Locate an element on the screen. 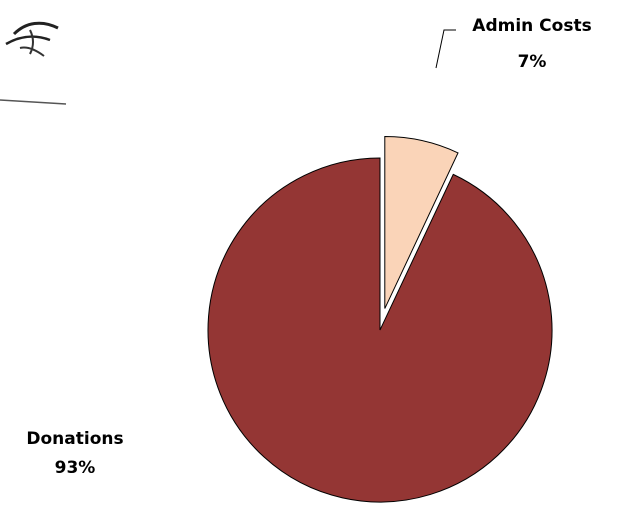 Image resolution: width=623 pixels, height=506 pixels. logo-fragment is located at coordinates (33, 63).